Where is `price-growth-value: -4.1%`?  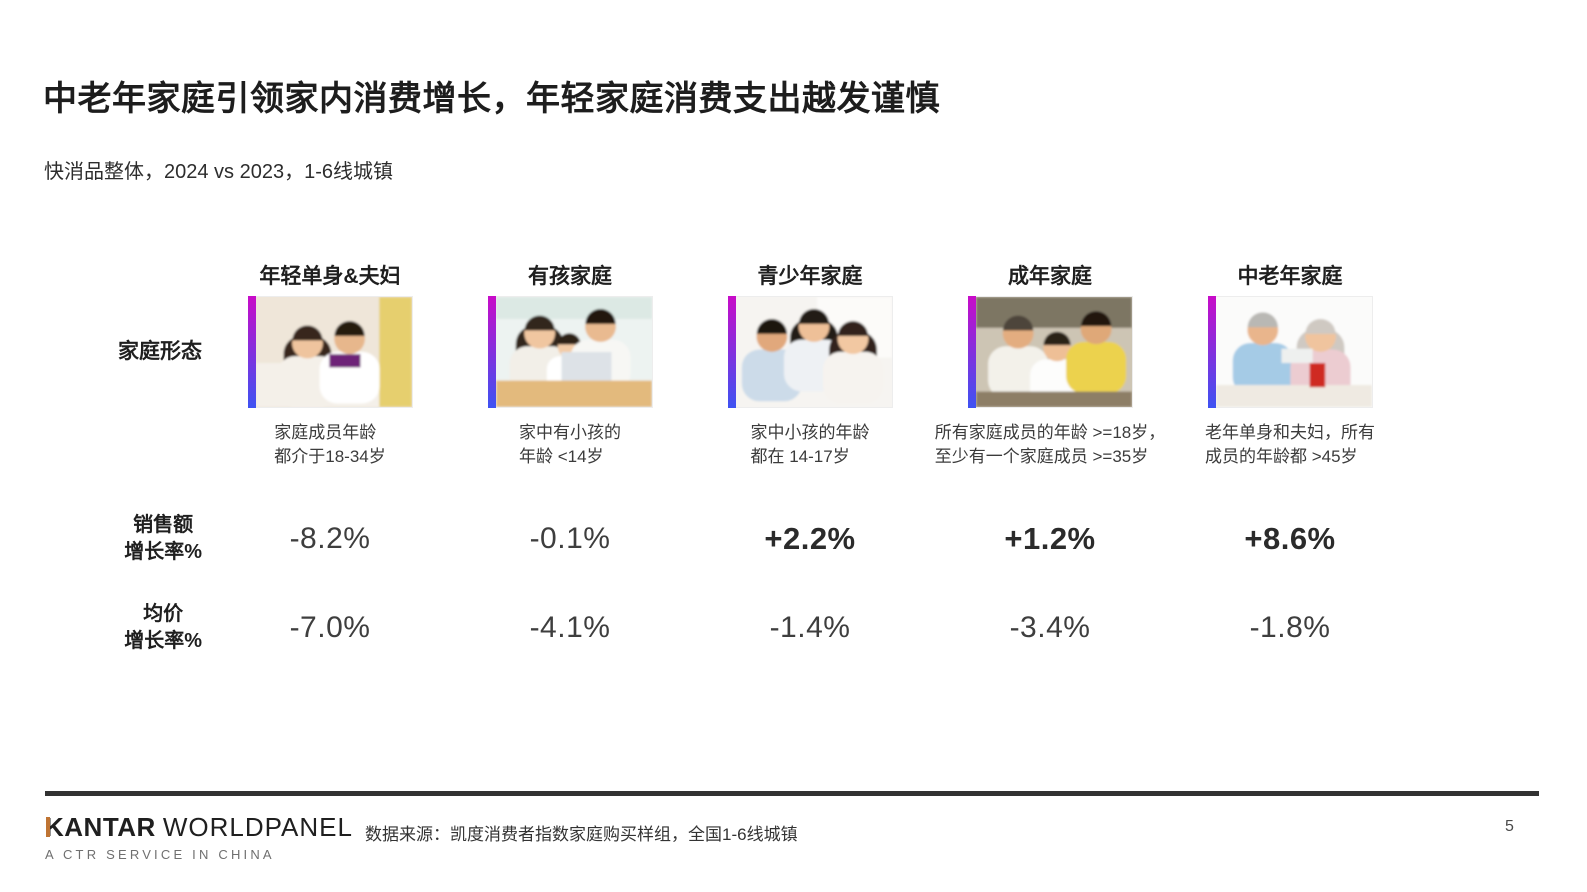 price-growth-value: -4.1% is located at coordinates (570, 627).